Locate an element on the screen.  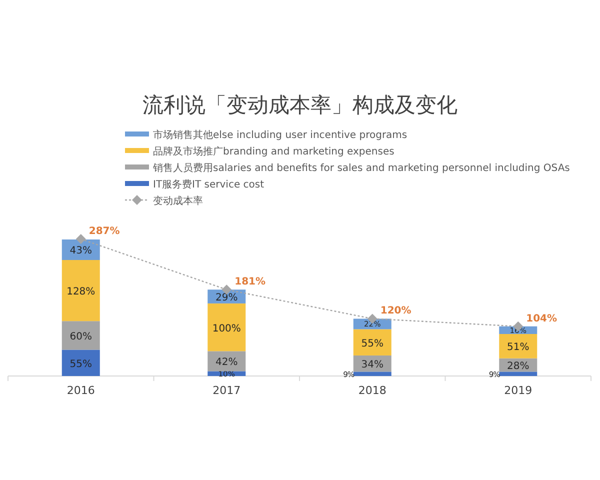
data-label: 60% is located at coordinates (81, 336).